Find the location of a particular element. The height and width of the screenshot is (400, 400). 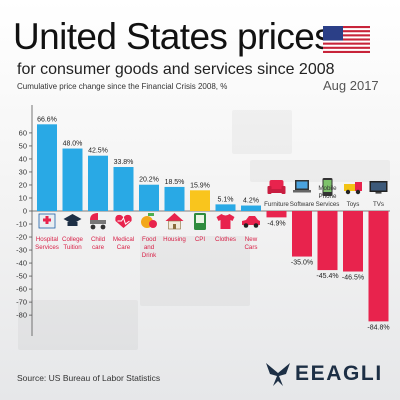

hospital-icon-cross is located at coordinates (47, 220).